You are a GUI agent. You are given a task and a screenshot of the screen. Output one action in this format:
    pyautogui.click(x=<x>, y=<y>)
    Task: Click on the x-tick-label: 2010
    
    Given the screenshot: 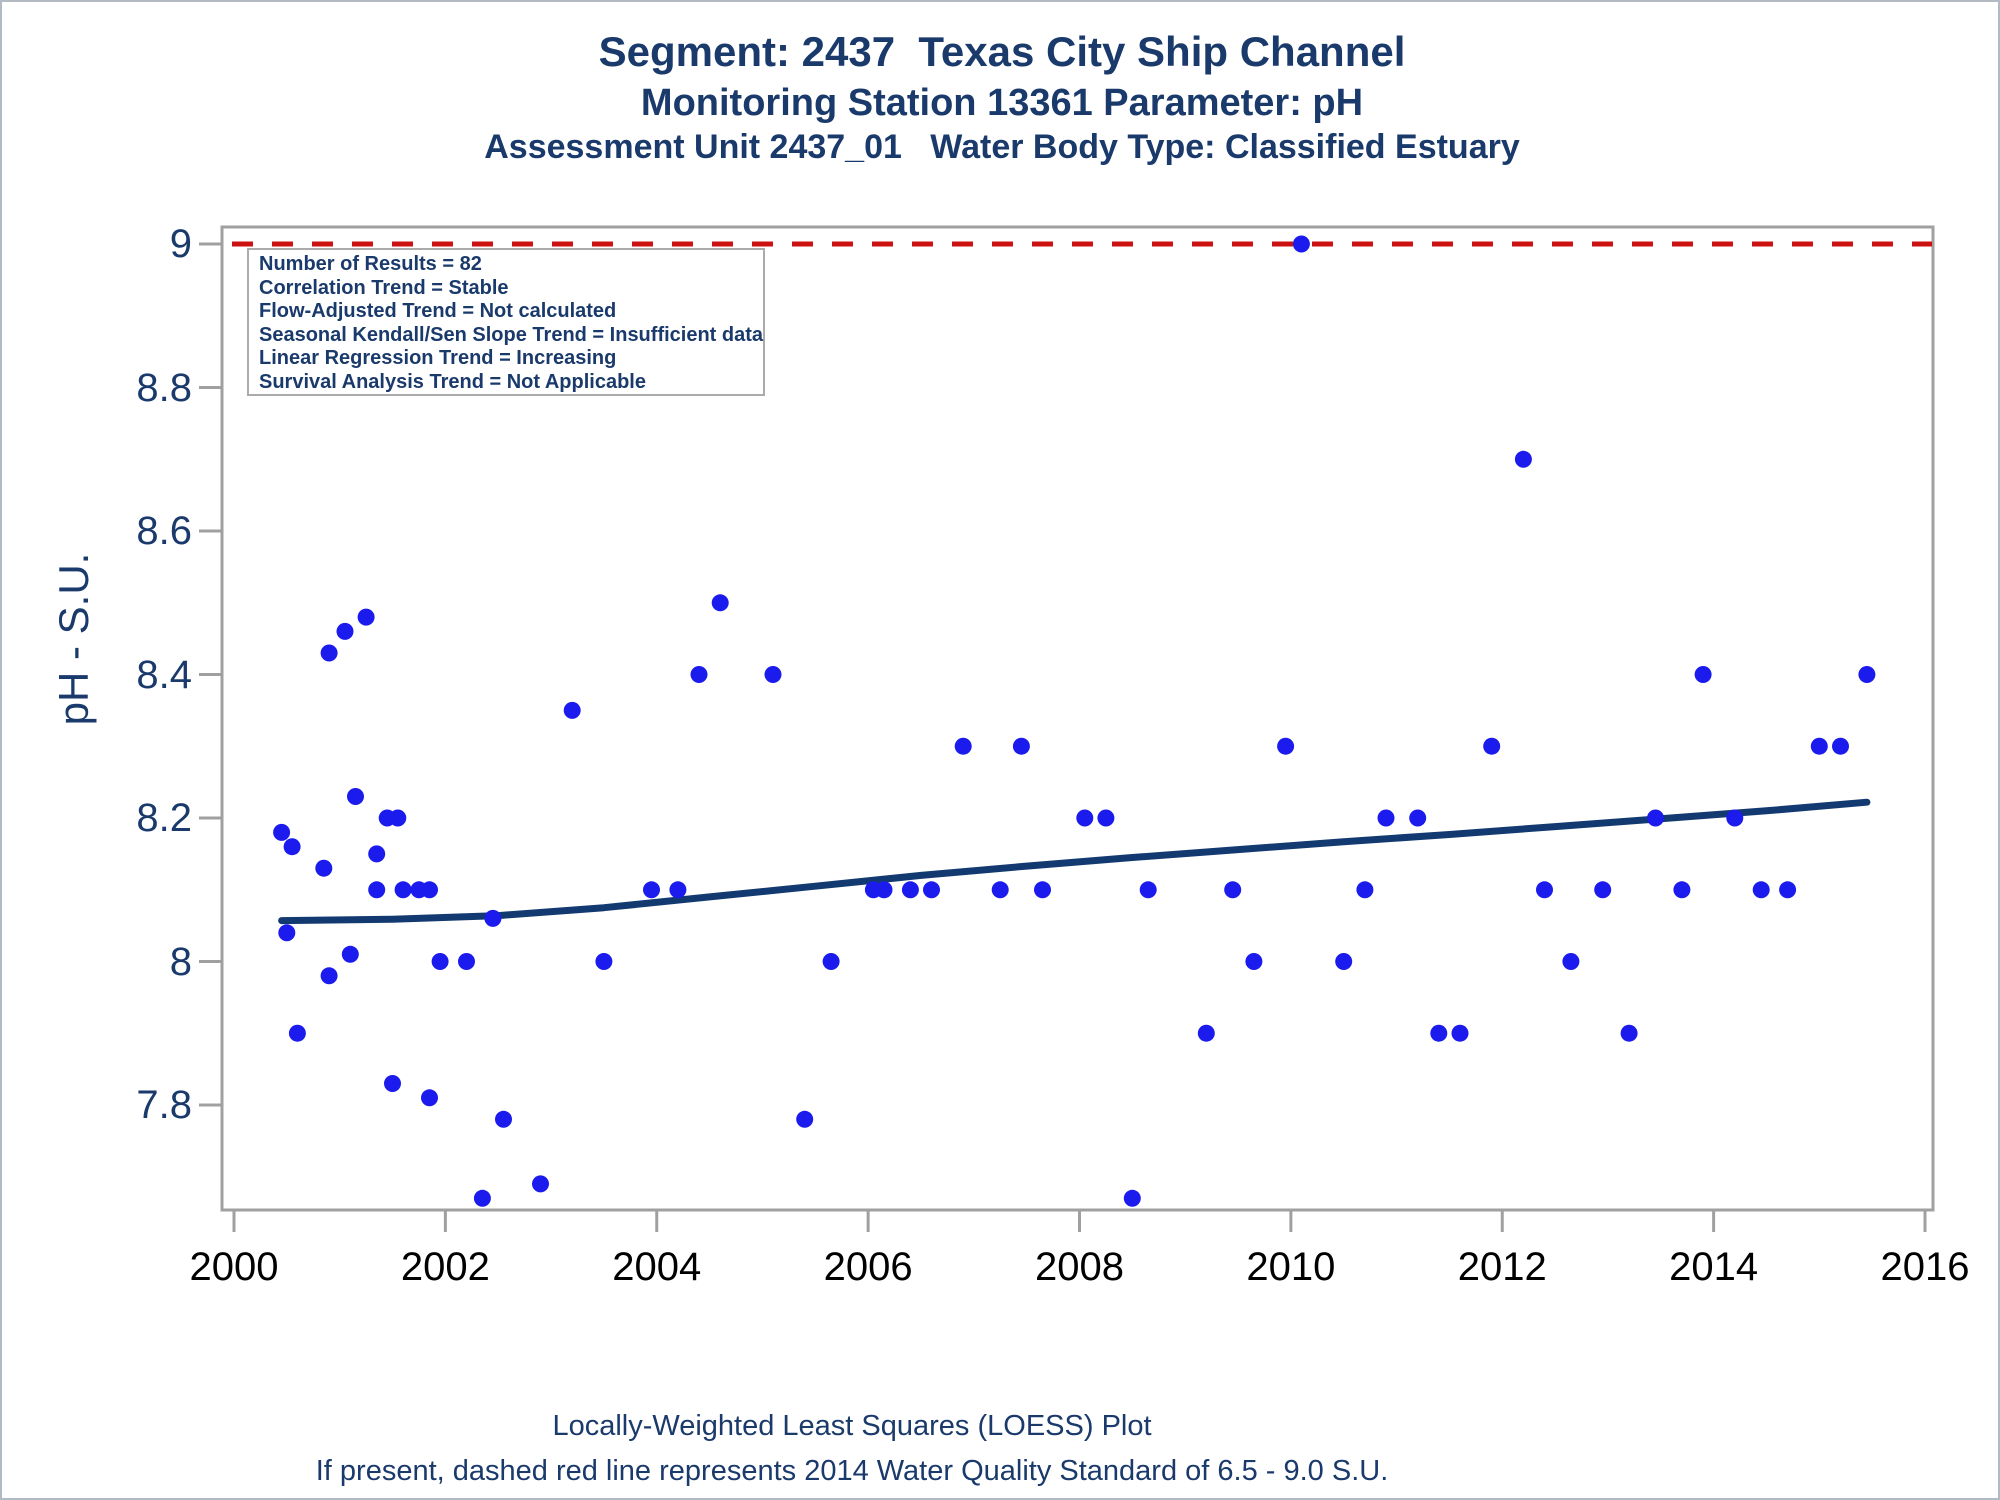 What is the action you would take?
    pyautogui.click(x=1291, y=1267)
    